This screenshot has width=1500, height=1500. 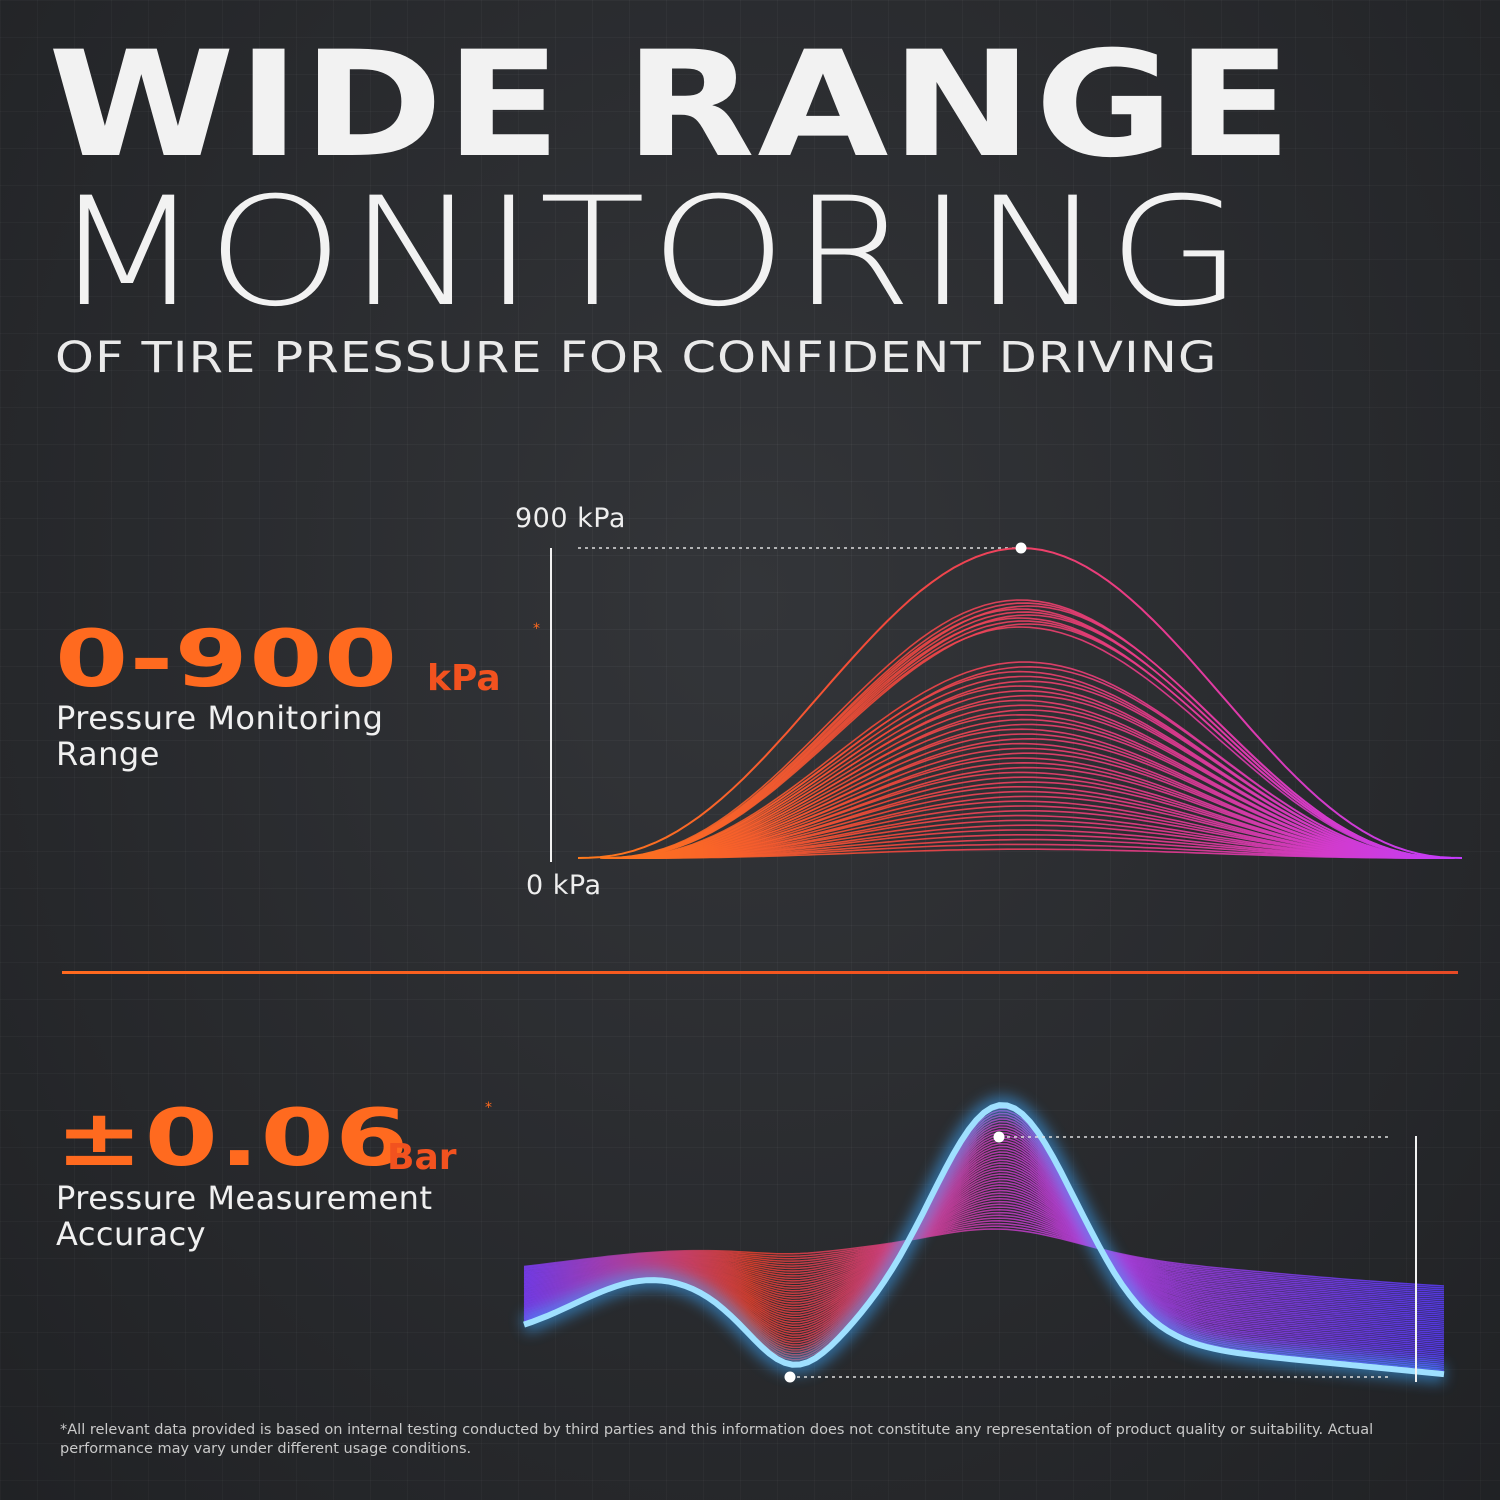 I want to click on accuracy-main-line, so click(x=984, y=1240).